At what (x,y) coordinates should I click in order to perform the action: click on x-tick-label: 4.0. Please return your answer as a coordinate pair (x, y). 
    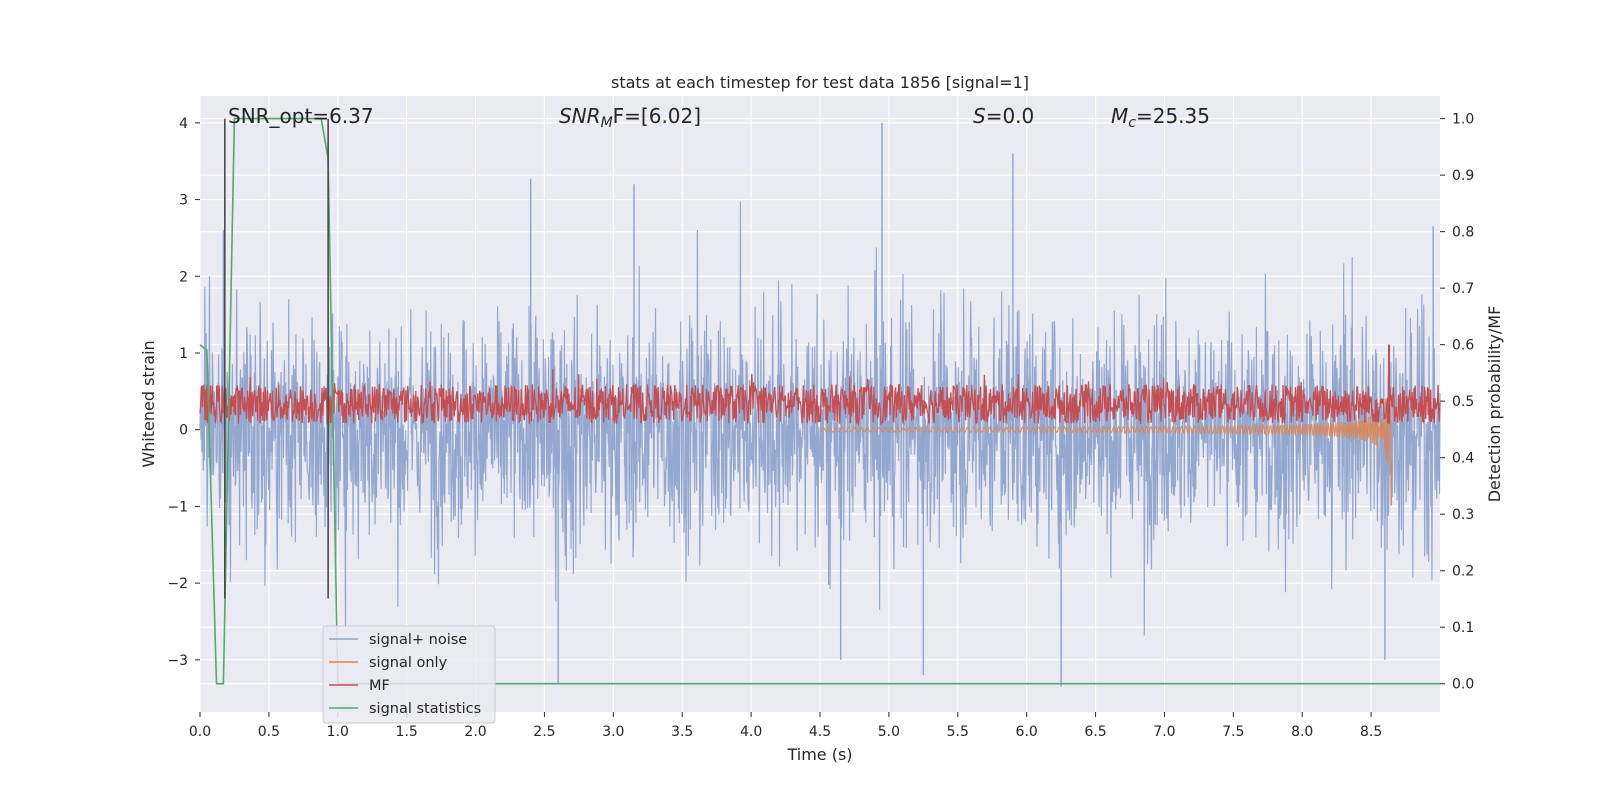
    Looking at the image, I should click on (751, 732).